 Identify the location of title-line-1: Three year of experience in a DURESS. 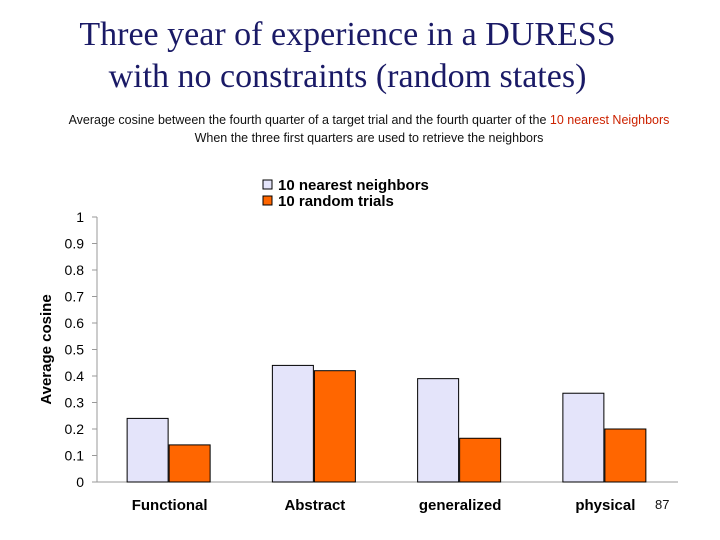
(347, 34).